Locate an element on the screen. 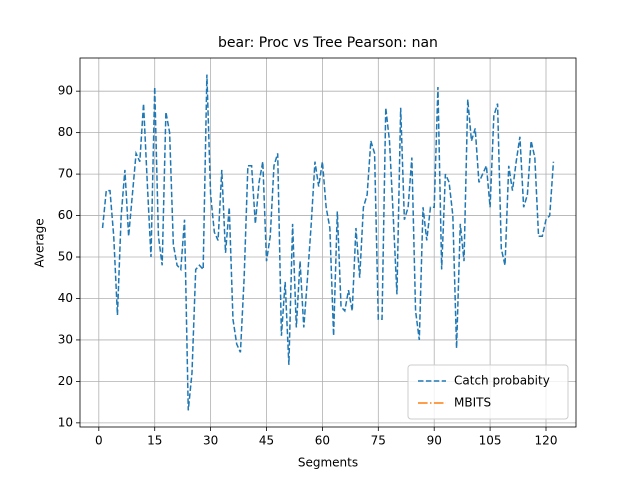 This screenshot has width=640, height=480. y-tick-label: 60 is located at coordinates (65, 215).